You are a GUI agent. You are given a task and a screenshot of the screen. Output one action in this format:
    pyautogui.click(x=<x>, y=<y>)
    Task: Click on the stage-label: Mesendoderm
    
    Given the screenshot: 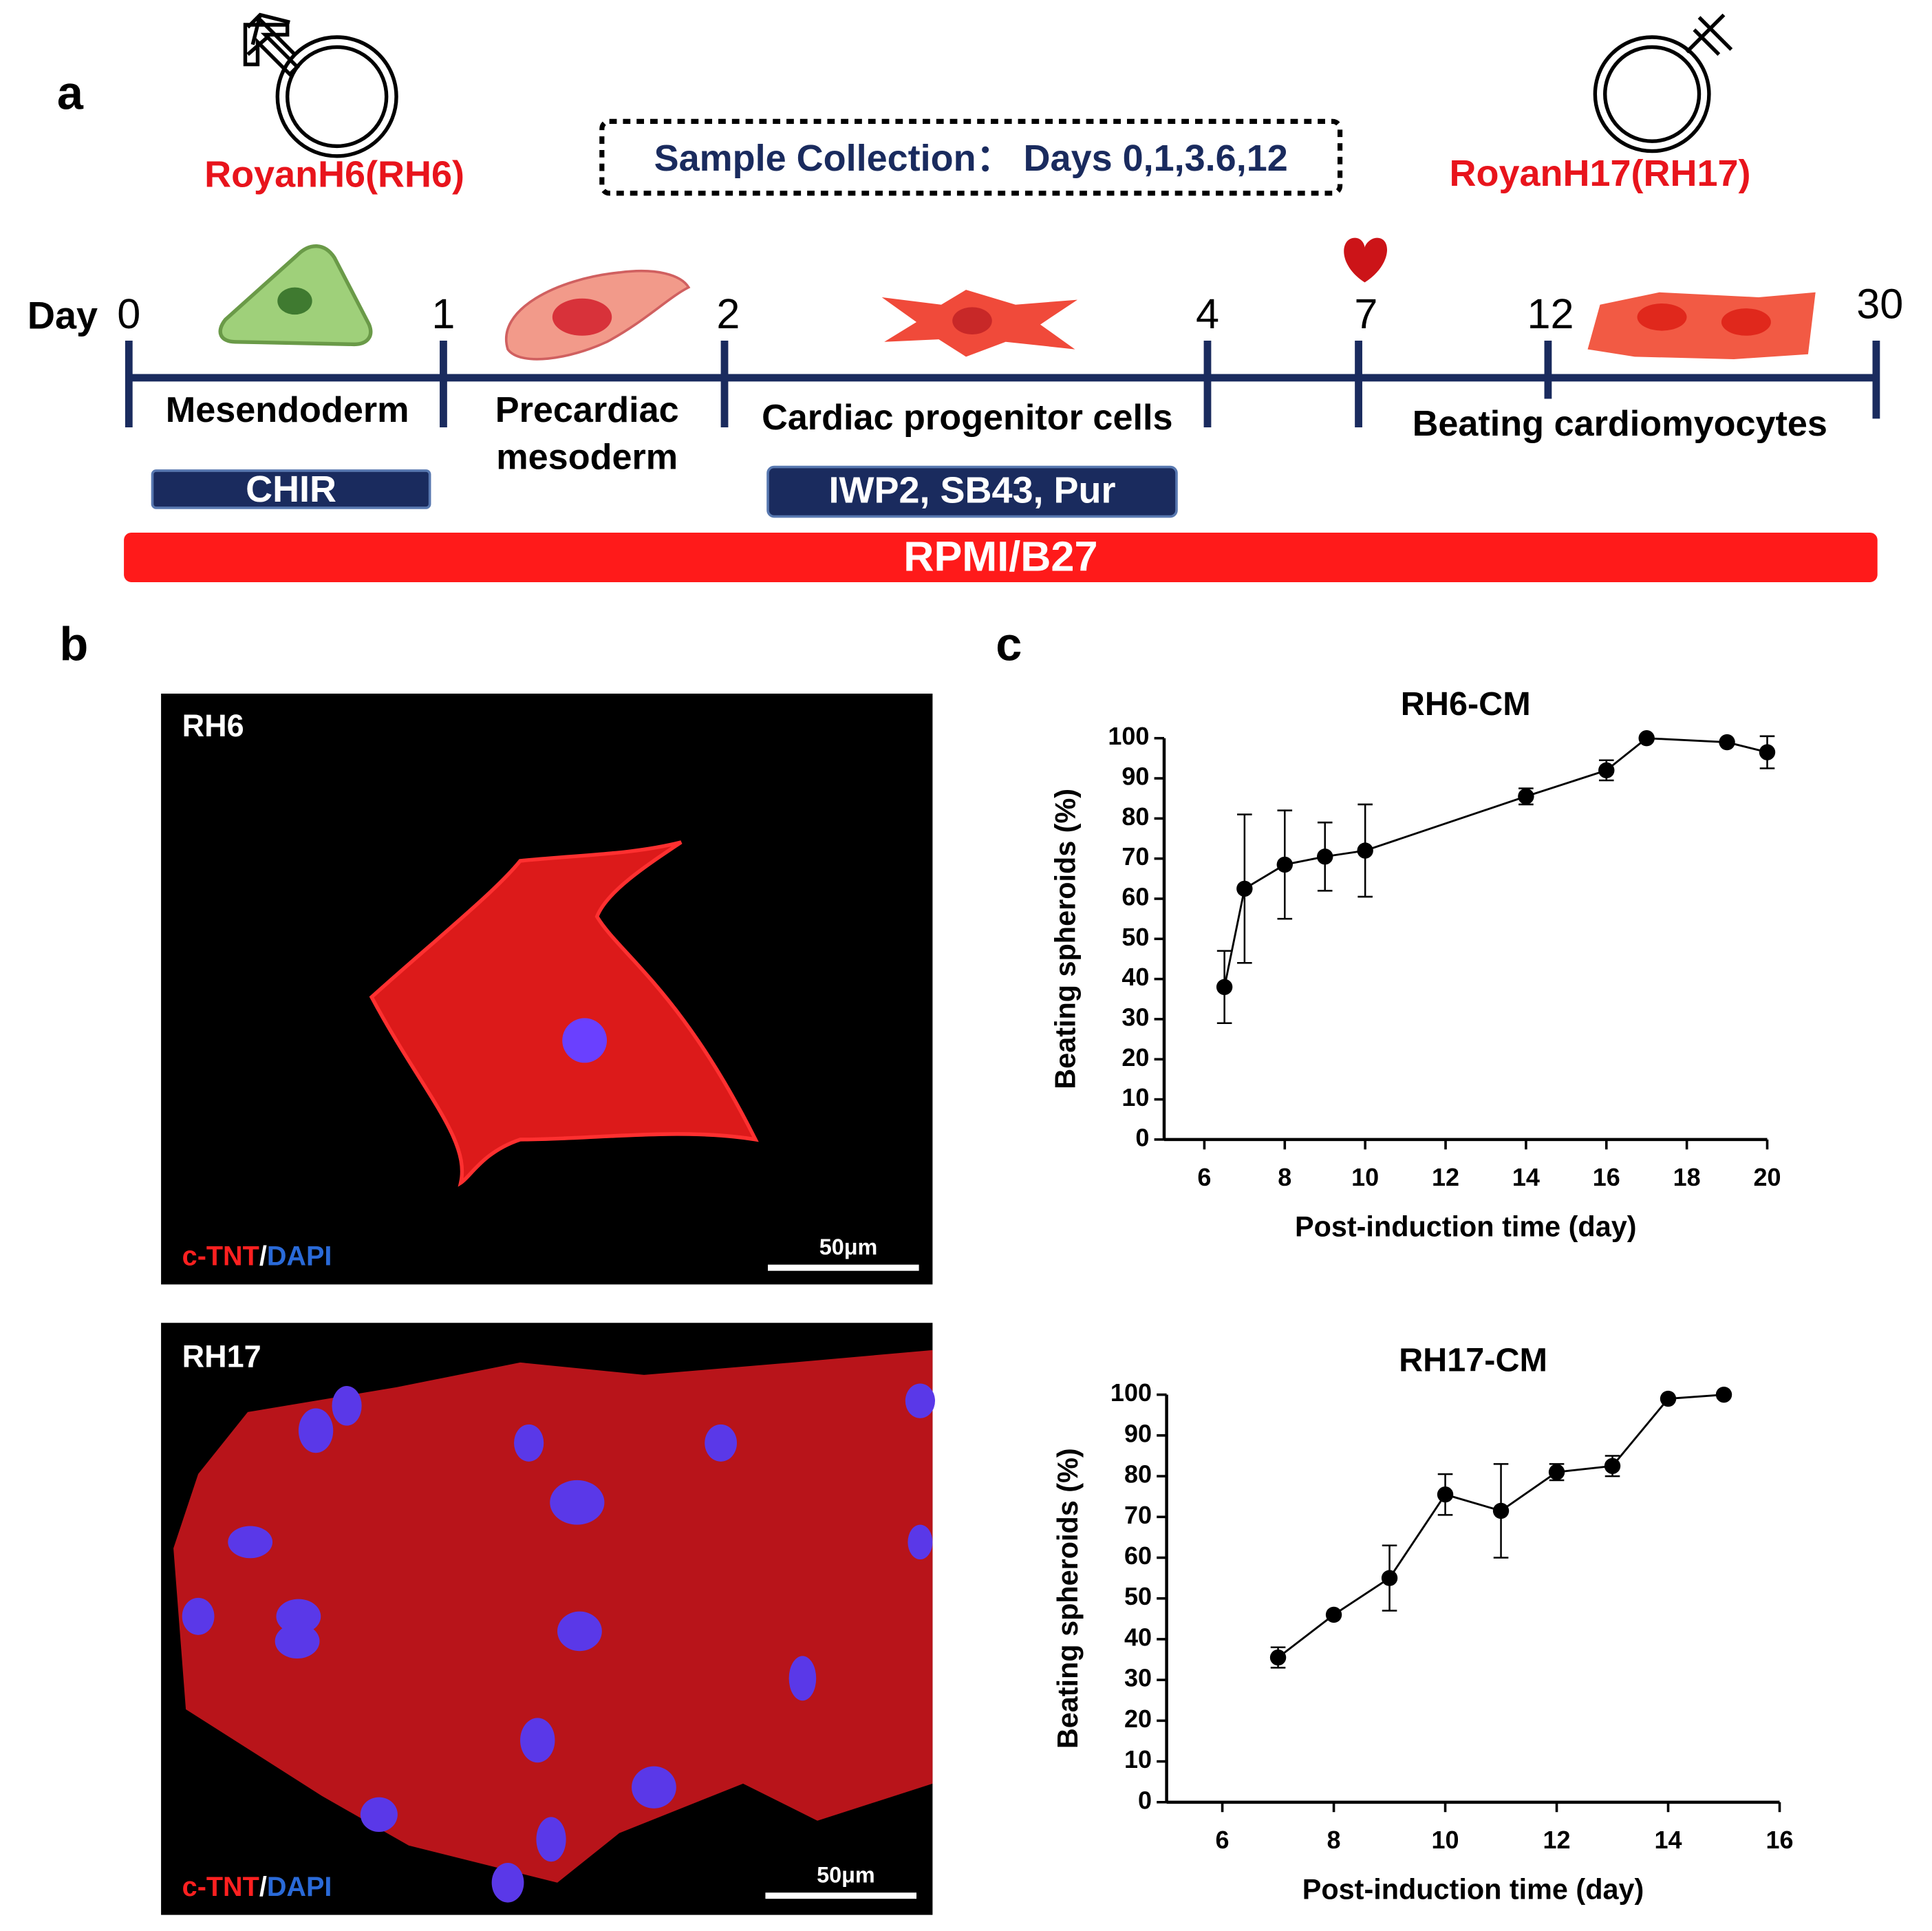 What is the action you would take?
    pyautogui.click(x=287, y=410)
    